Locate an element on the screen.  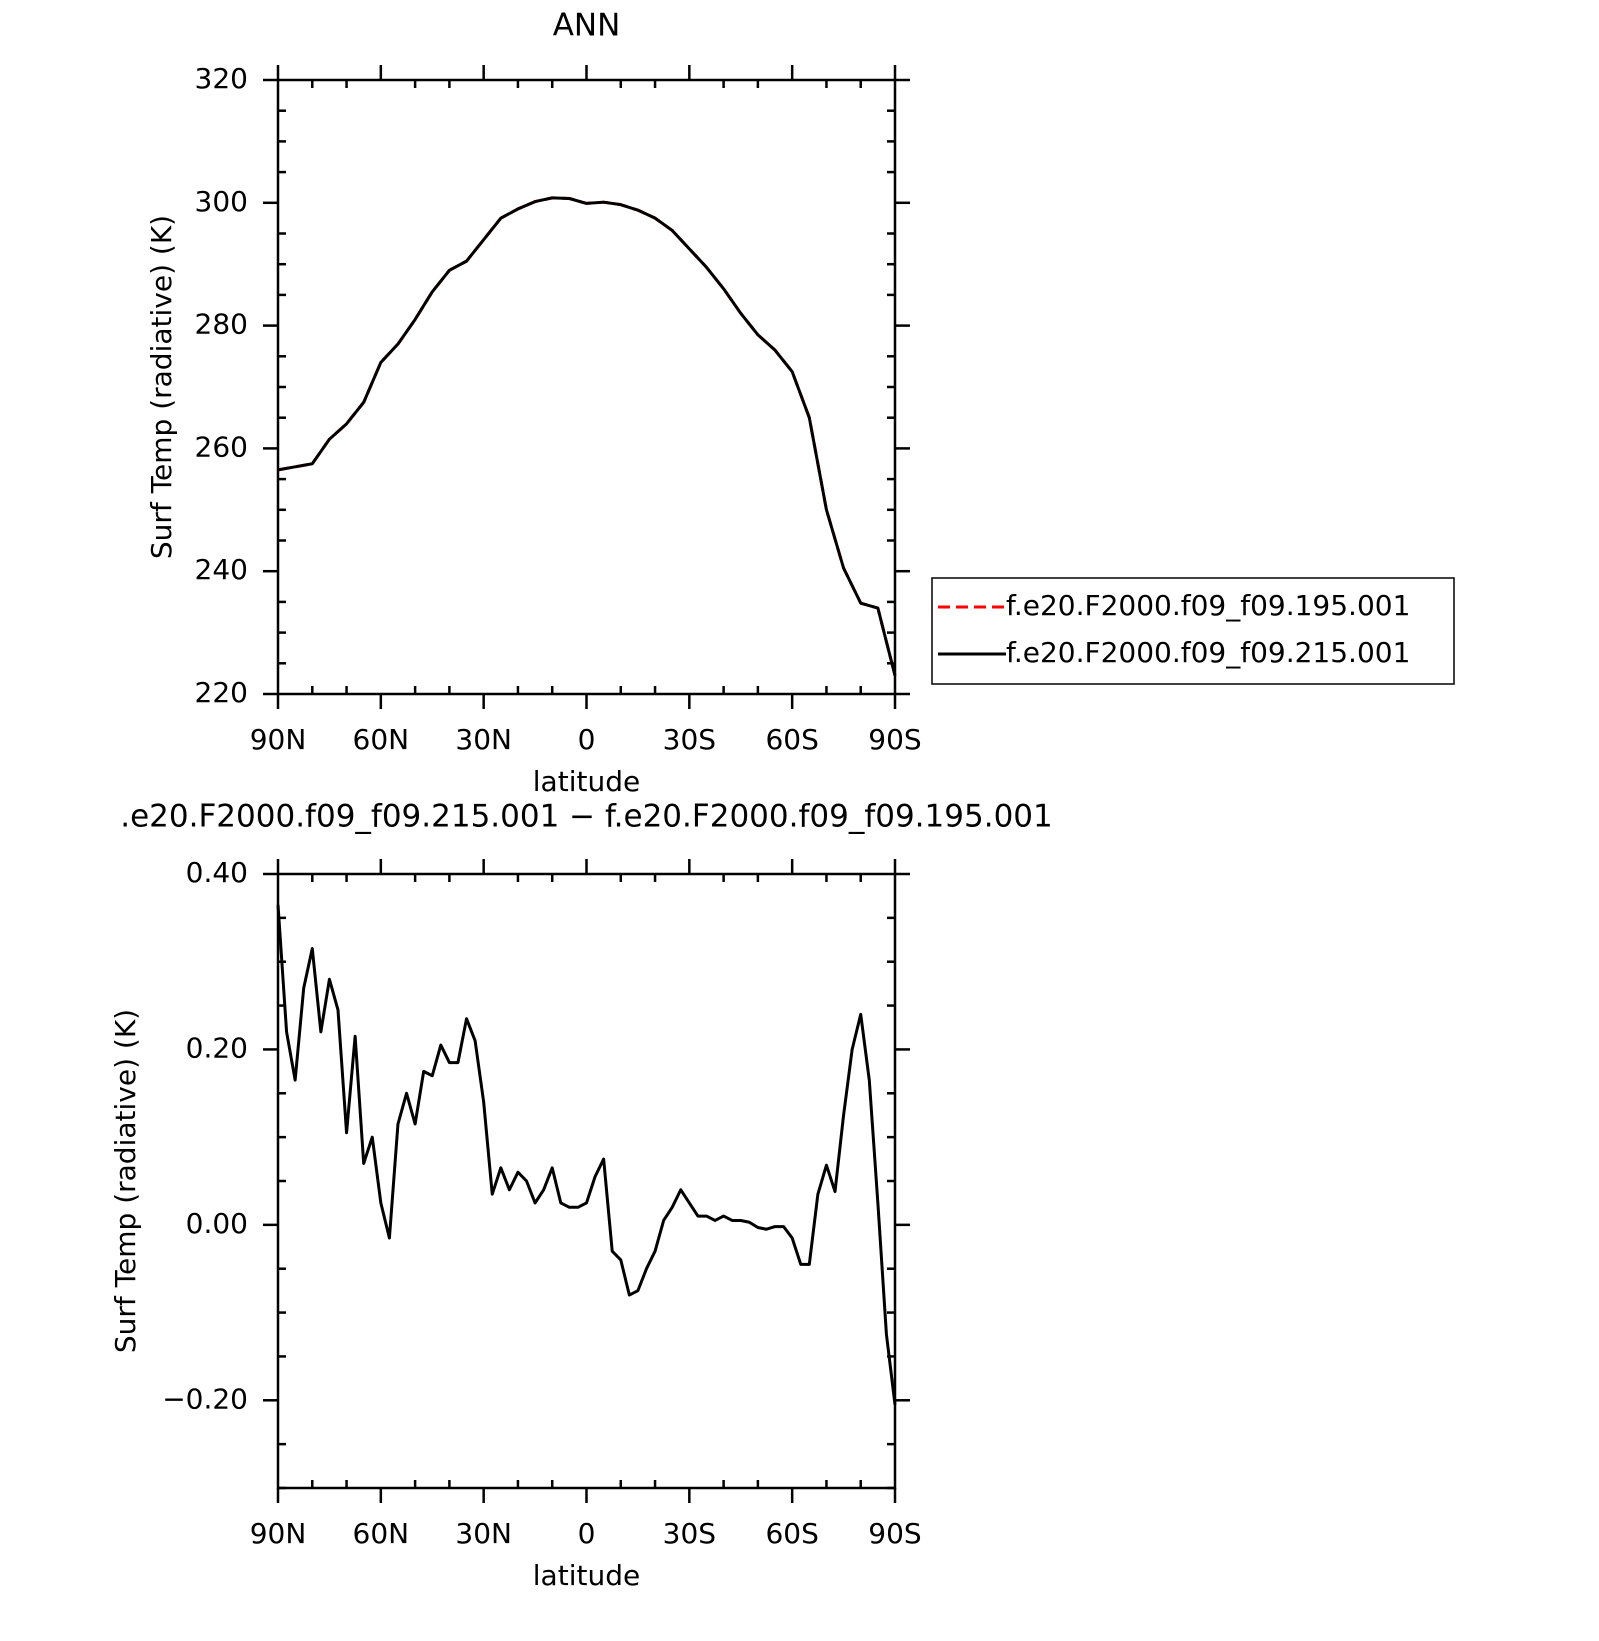
legend-label: f.e20.F2000.f09_f09.195.001 is located at coordinates (1208, 605).